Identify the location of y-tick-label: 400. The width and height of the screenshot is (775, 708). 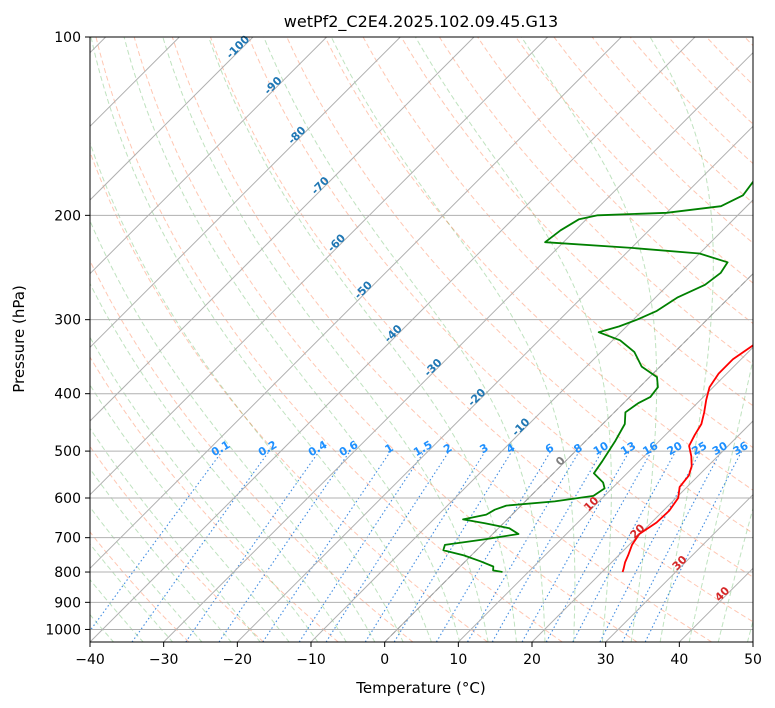
(67, 395).